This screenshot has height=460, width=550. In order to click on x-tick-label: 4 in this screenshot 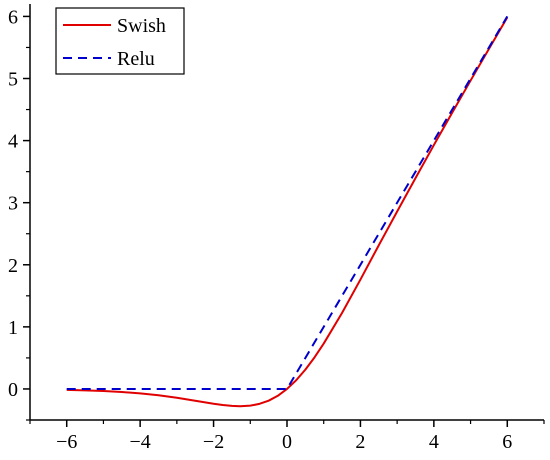, I will do `click(434, 442)`.